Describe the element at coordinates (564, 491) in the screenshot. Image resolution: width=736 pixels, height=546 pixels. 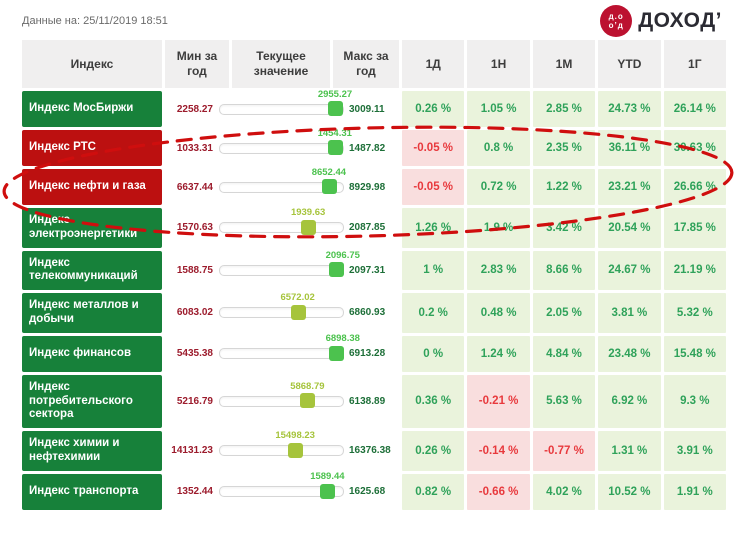
I see `change-cell: 4.02 %` at that location.